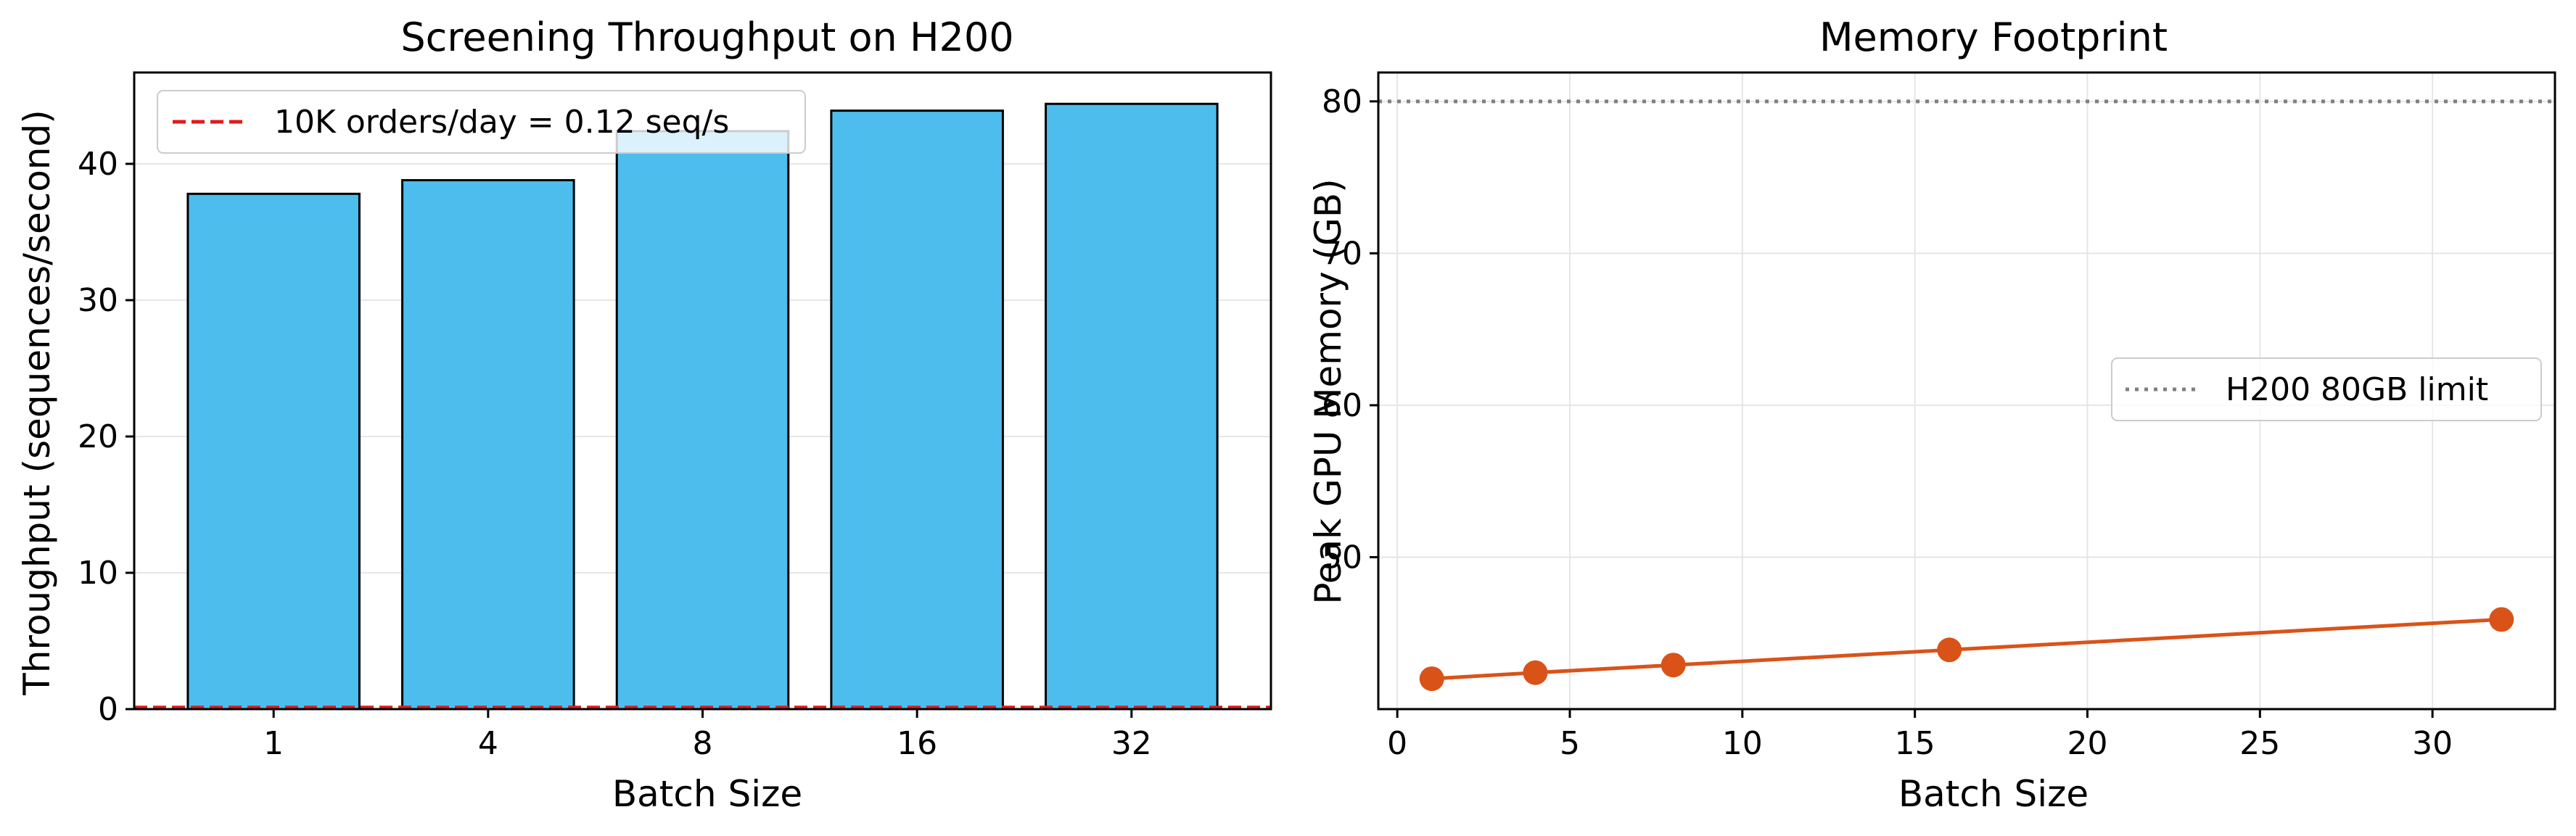  Describe the element at coordinates (1915, 743) in the screenshot. I see `memory-x-tick-label: 15` at that location.